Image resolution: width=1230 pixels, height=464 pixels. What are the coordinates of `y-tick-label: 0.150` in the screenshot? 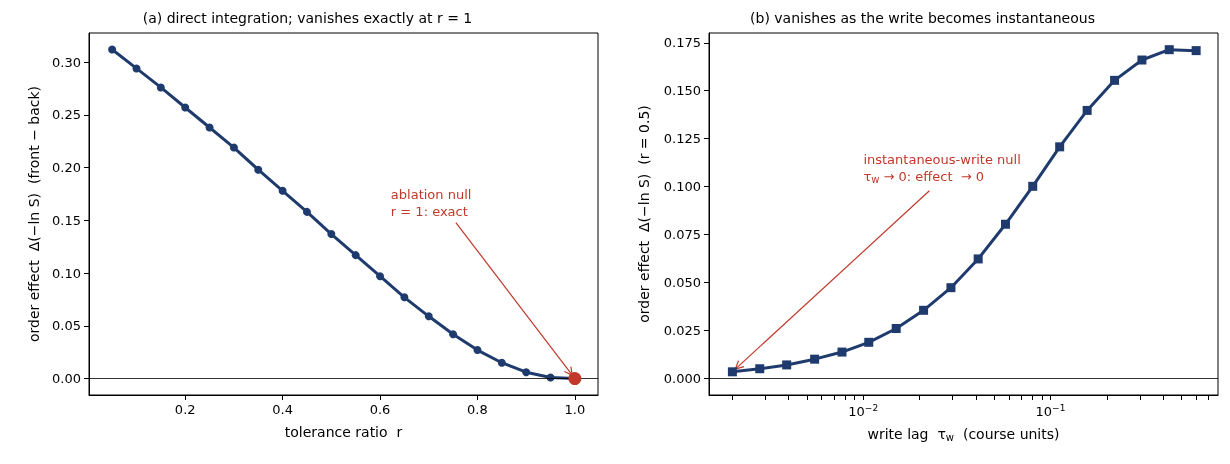 It's located at (682, 91).